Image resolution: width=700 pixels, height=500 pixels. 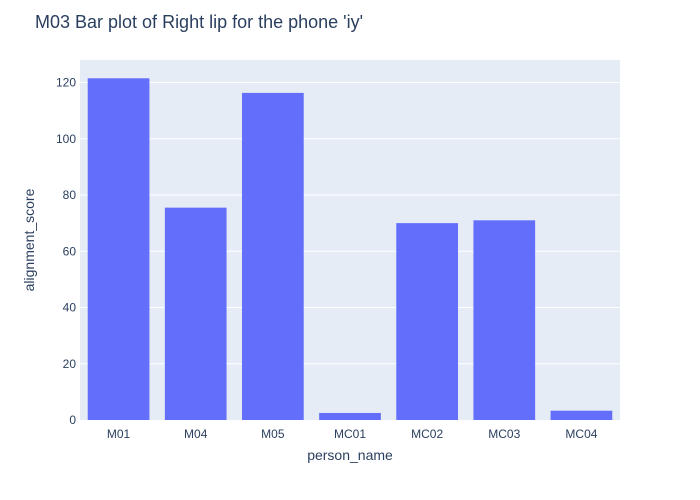 I want to click on bar-mc01, so click(x=350, y=416).